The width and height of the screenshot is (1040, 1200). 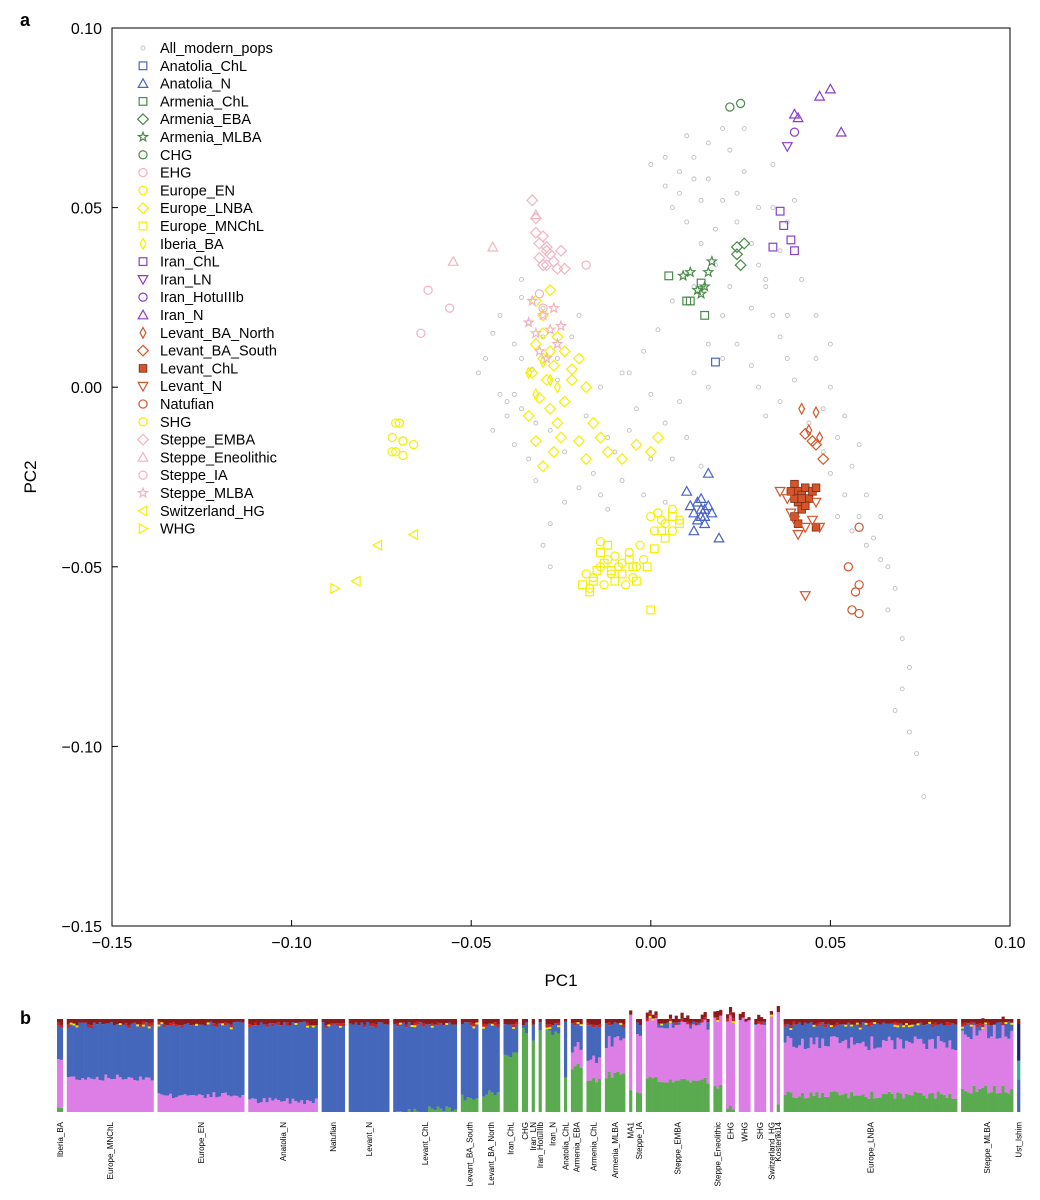 What do you see at coordinates (787, 147) in the screenshot?
I see `series-Iran_LN` at bounding box center [787, 147].